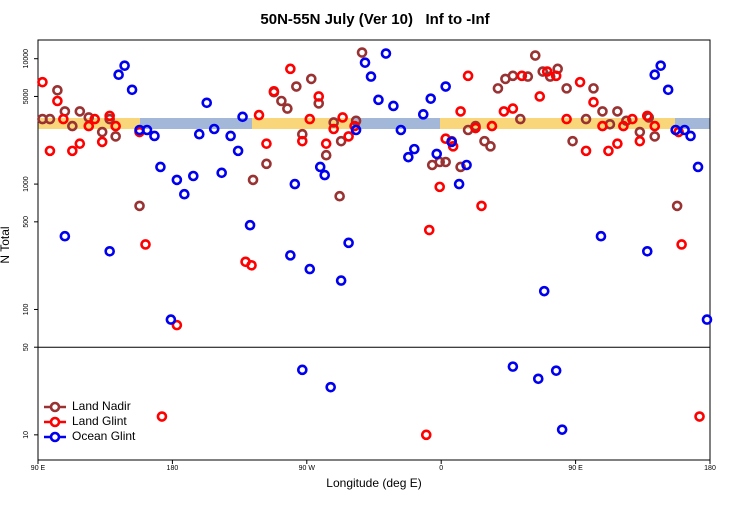 This screenshot has width=750, height=505. What do you see at coordinates (375, 19) in the screenshot?
I see `chart-title: 50N-55N July (Ver 10) Inf to -Inf` at bounding box center [375, 19].